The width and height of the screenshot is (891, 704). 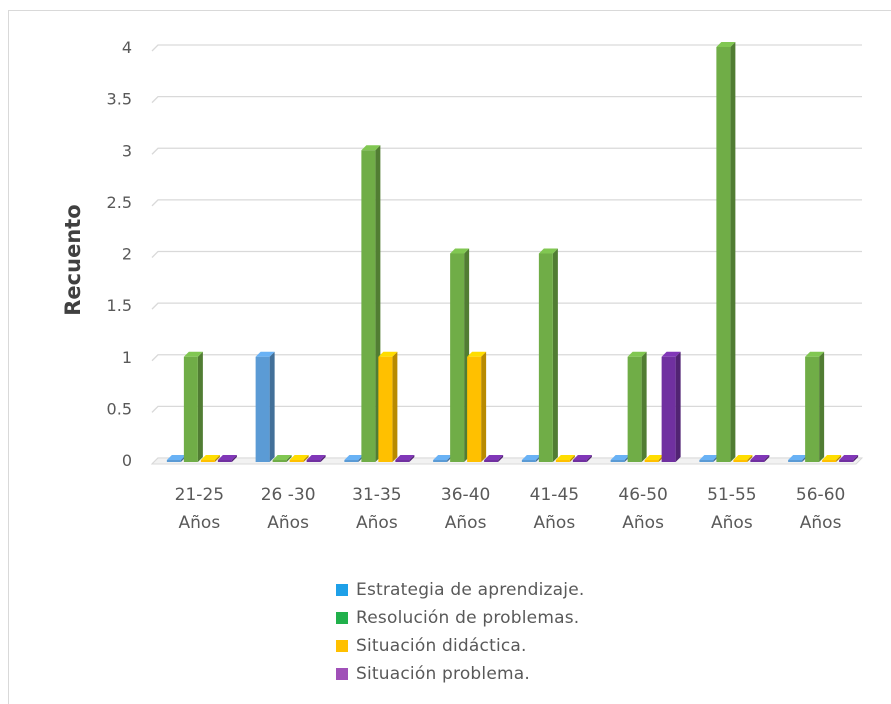 What do you see at coordinates (119, 305) in the screenshot?
I see `y-tick-label: 1.5` at bounding box center [119, 305].